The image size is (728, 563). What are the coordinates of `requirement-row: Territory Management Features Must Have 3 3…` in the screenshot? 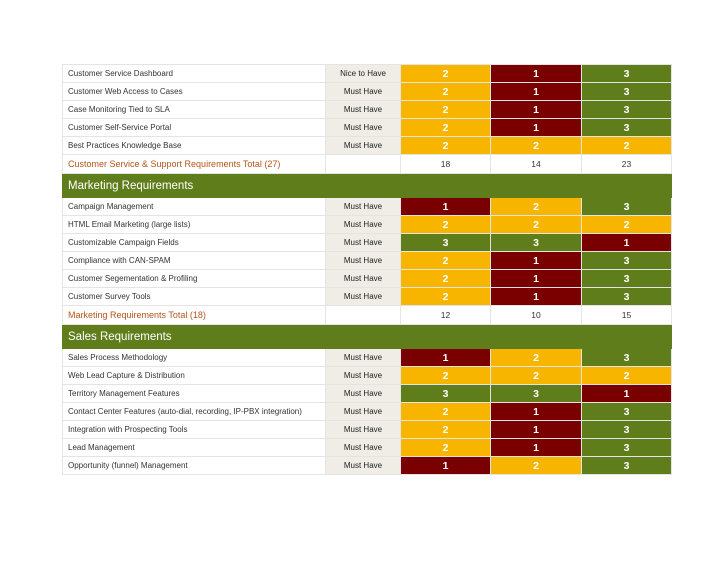 It's located at (367, 393).